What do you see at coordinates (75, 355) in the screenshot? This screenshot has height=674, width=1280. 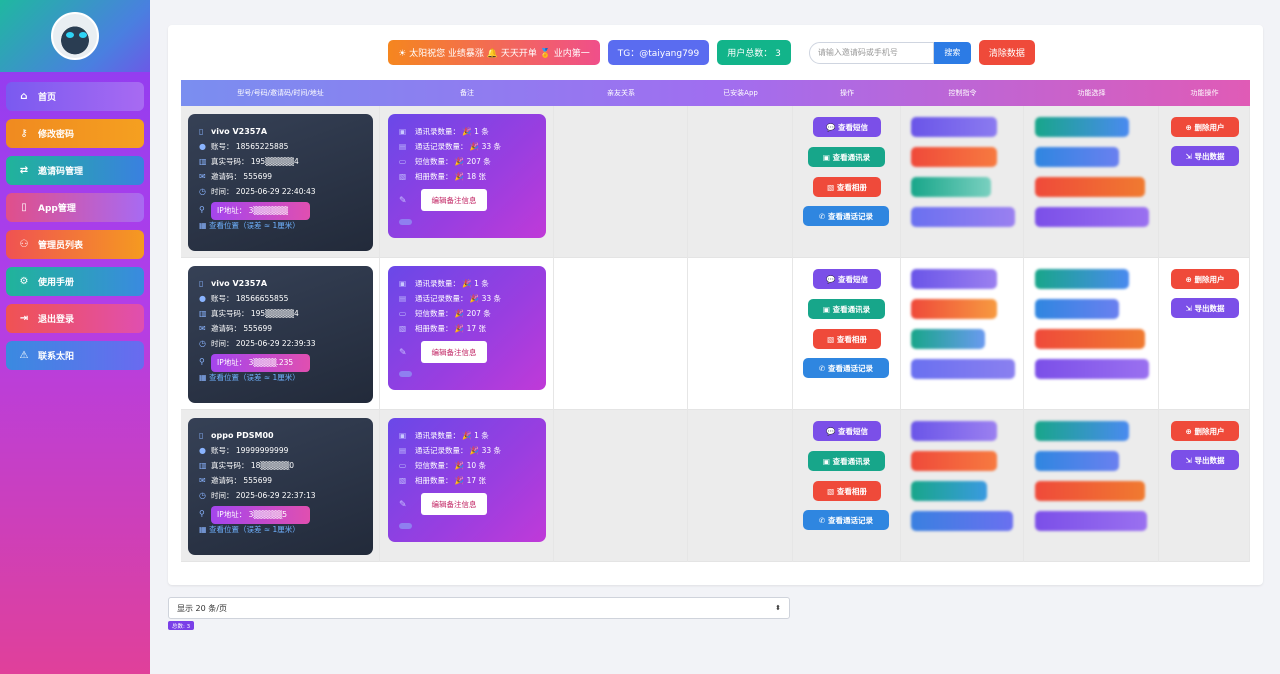 I see `sidebar-item-7: ⚠ 联系太阳` at bounding box center [75, 355].